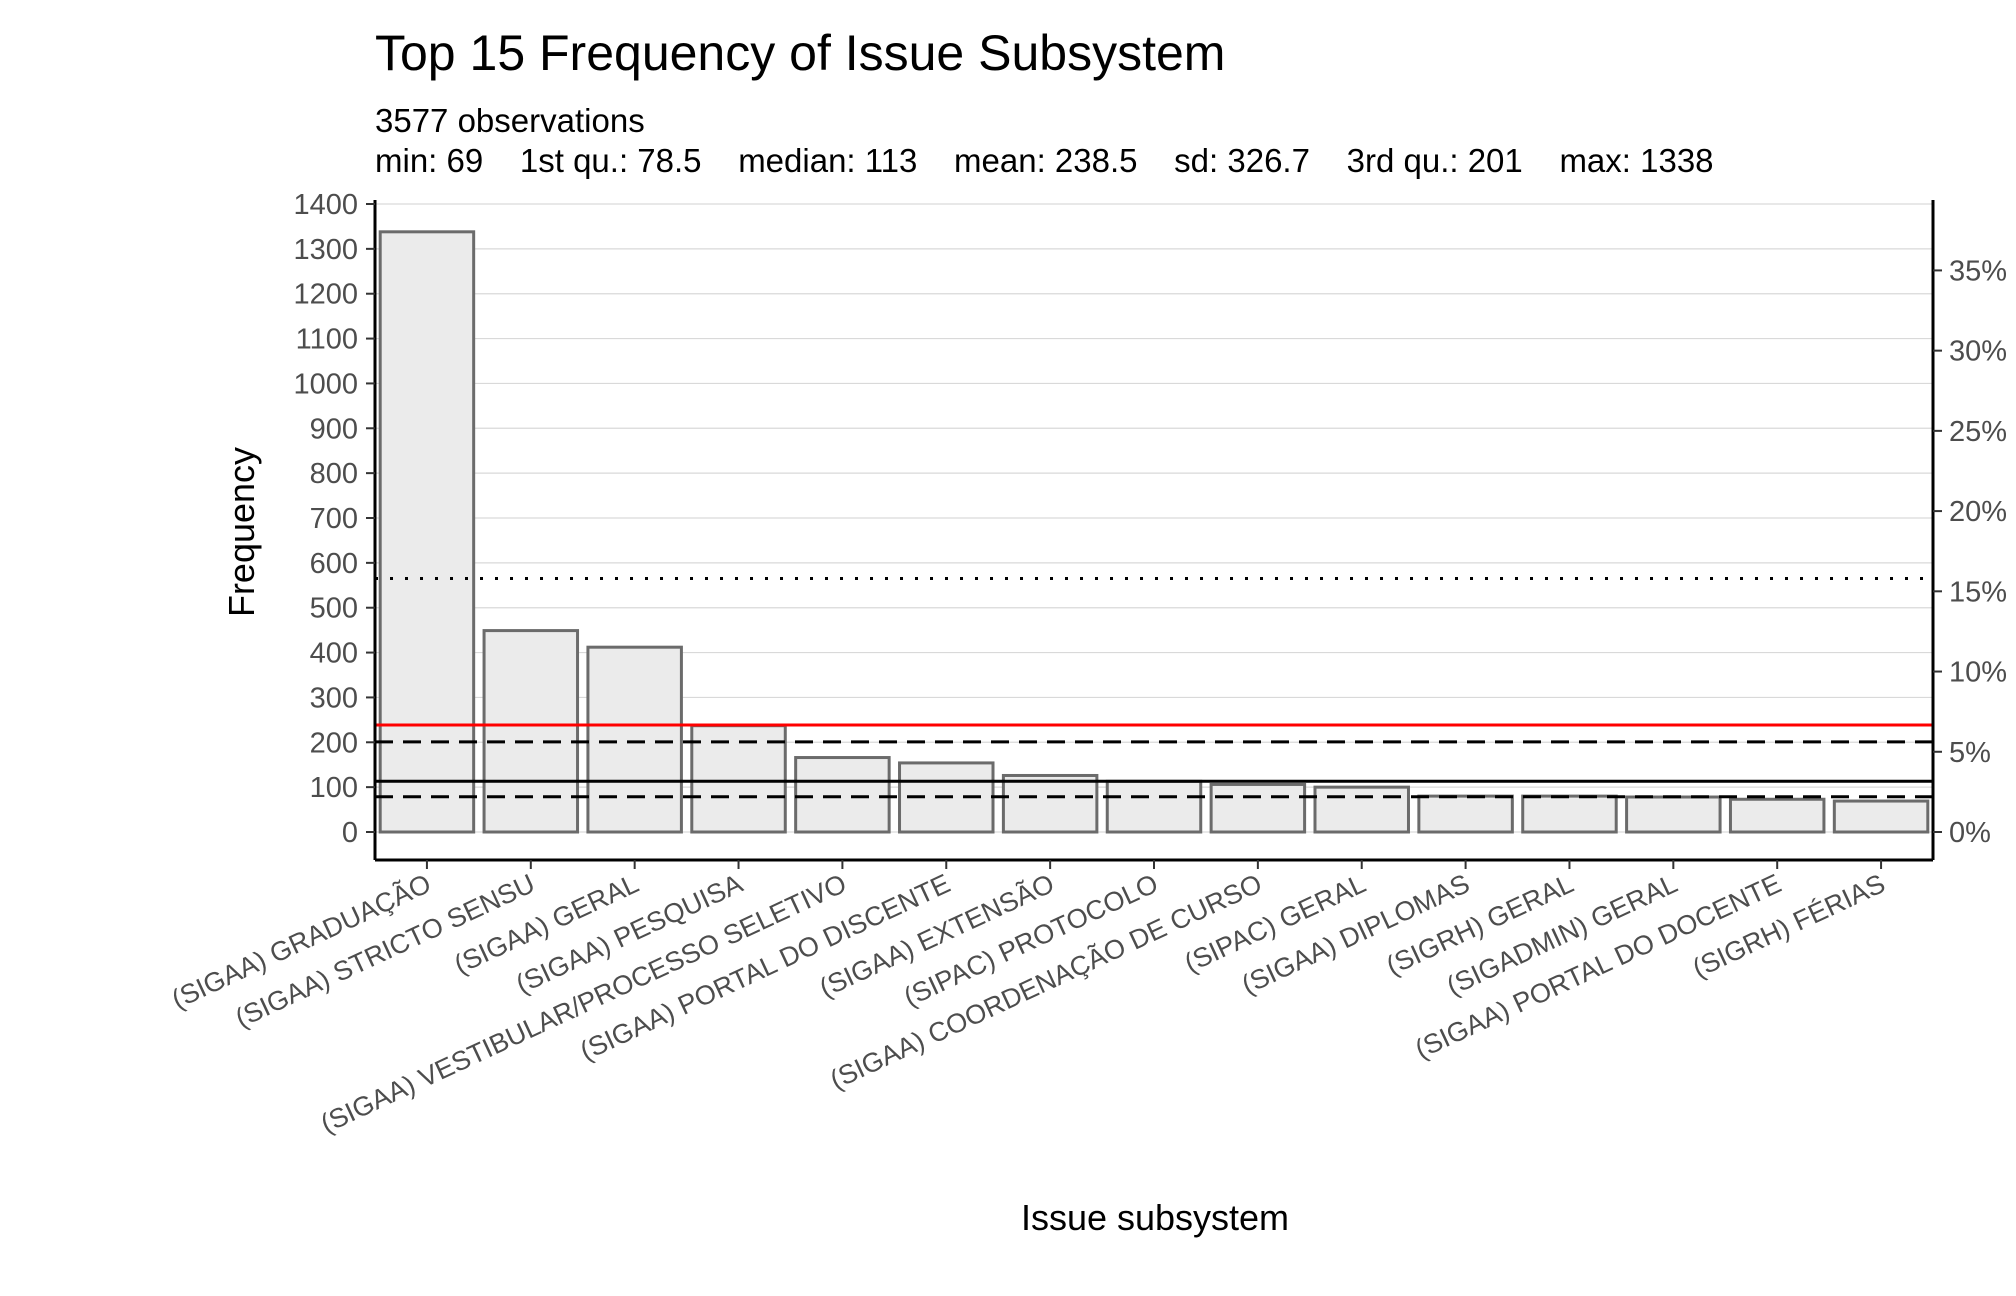 The width and height of the screenshot is (2016, 1296). I want to click on x-axis-title: Issue subsystem, so click(1155, 1217).